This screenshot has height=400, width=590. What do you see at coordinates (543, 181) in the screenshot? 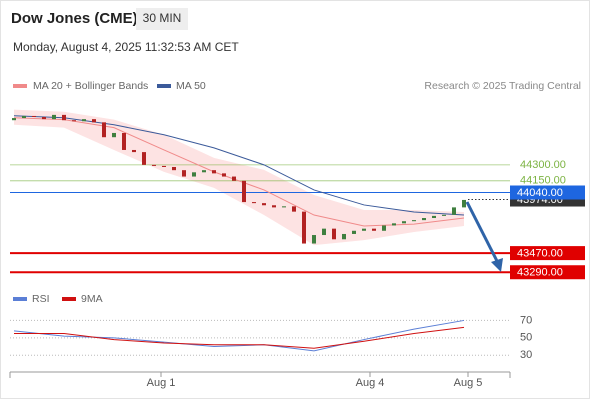
I see `level-label: 44150.00` at bounding box center [543, 181].